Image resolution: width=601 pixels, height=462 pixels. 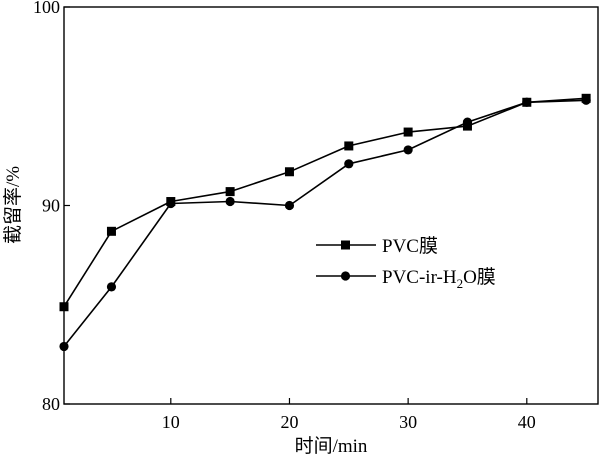 I want to click on x-axis-title: 时间/min, so click(x=331, y=446).